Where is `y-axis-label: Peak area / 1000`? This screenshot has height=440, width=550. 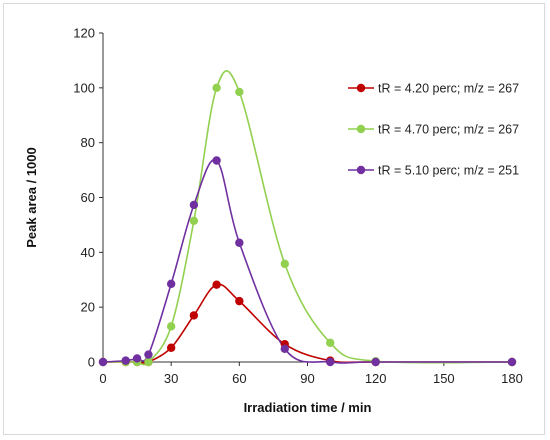
y-axis-label: Peak area / 1000 is located at coordinates (31, 197).